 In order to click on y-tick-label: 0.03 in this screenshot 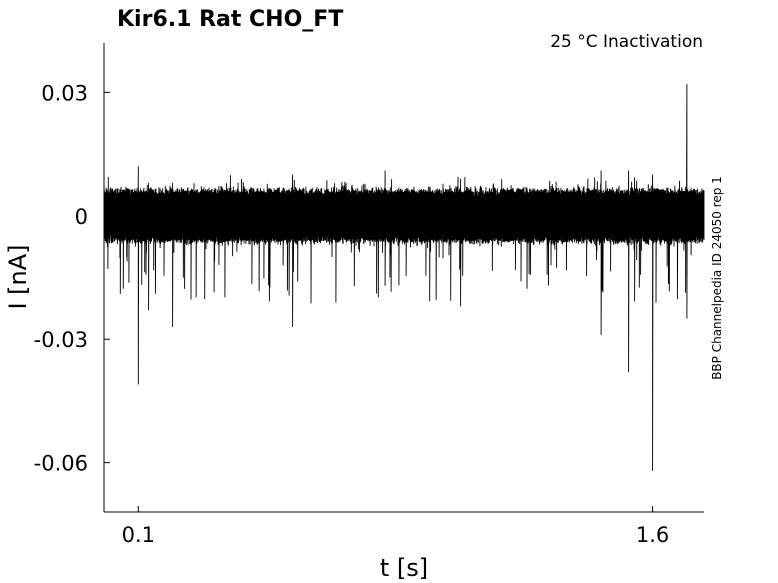, I will do `click(64, 93)`.